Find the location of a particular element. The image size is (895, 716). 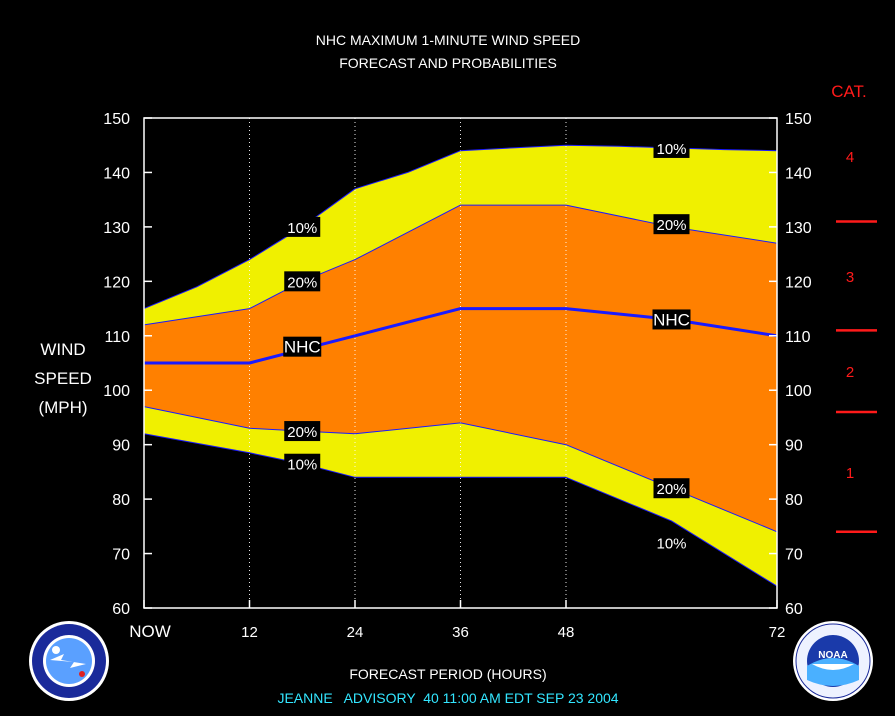

x-tick-label-12: 12 is located at coordinates (249, 632).